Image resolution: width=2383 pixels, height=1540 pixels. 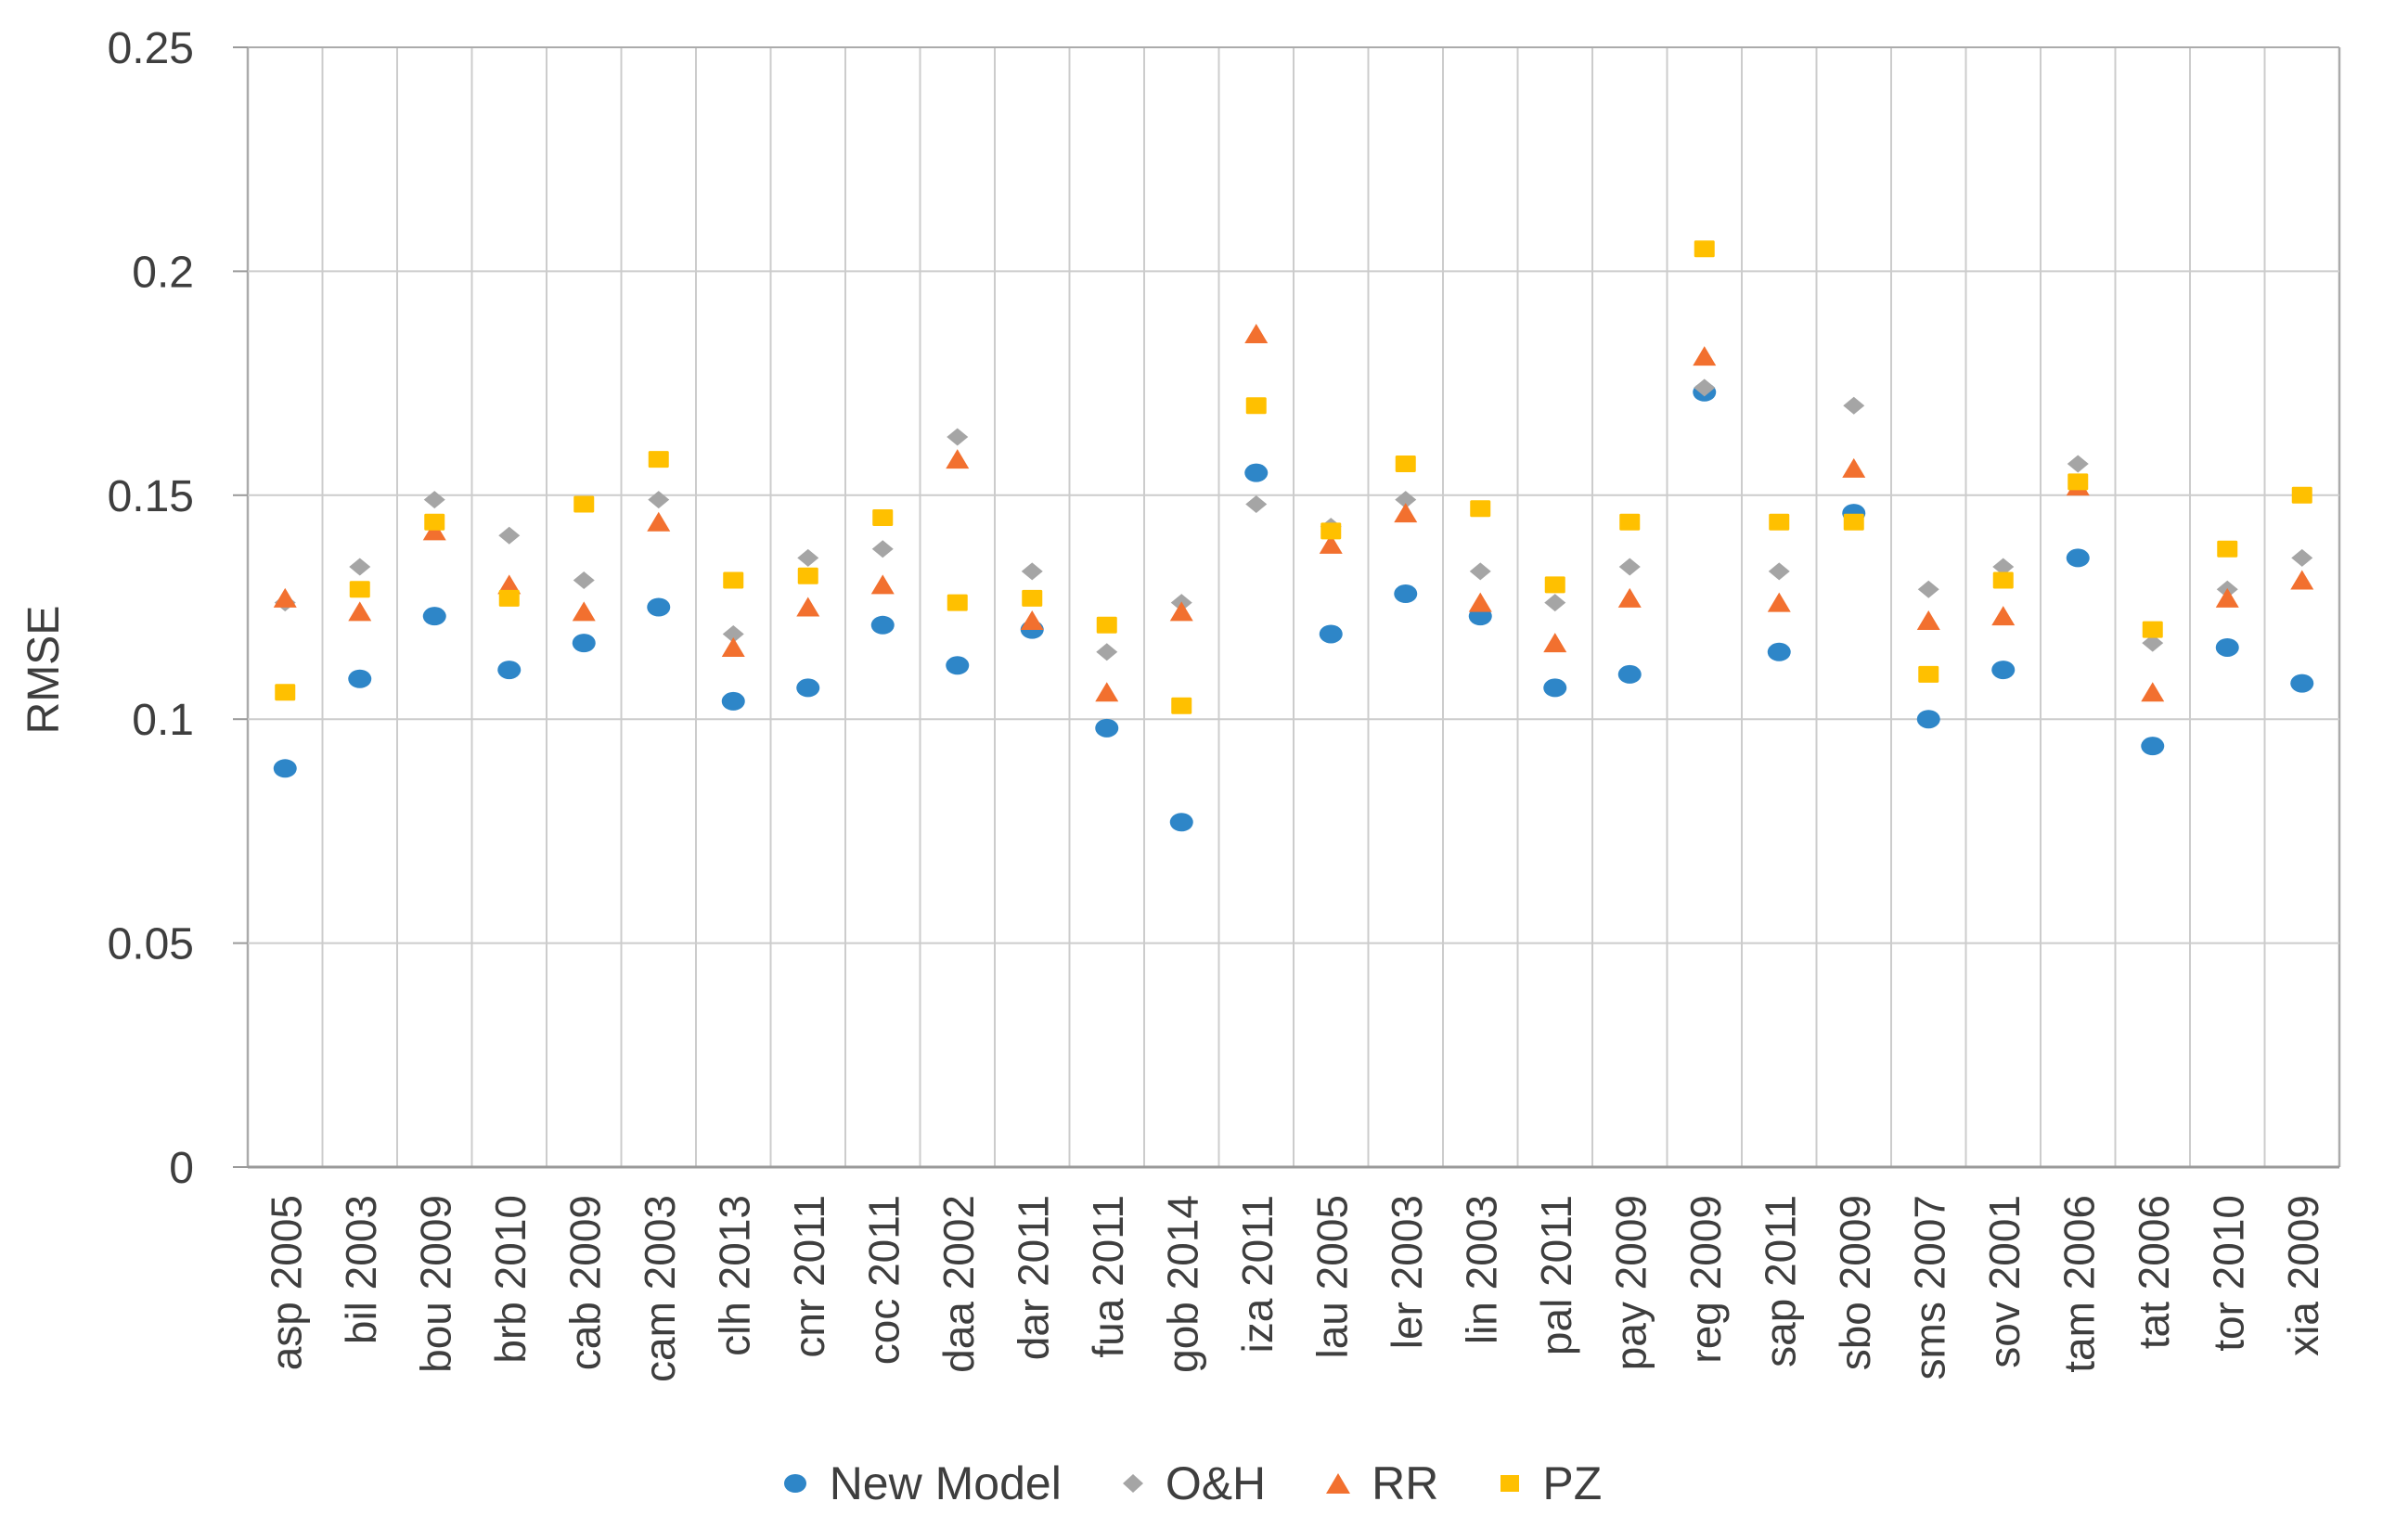 What do you see at coordinates (181, 1168) in the screenshot?
I see `y-tick-label: 0` at bounding box center [181, 1168].